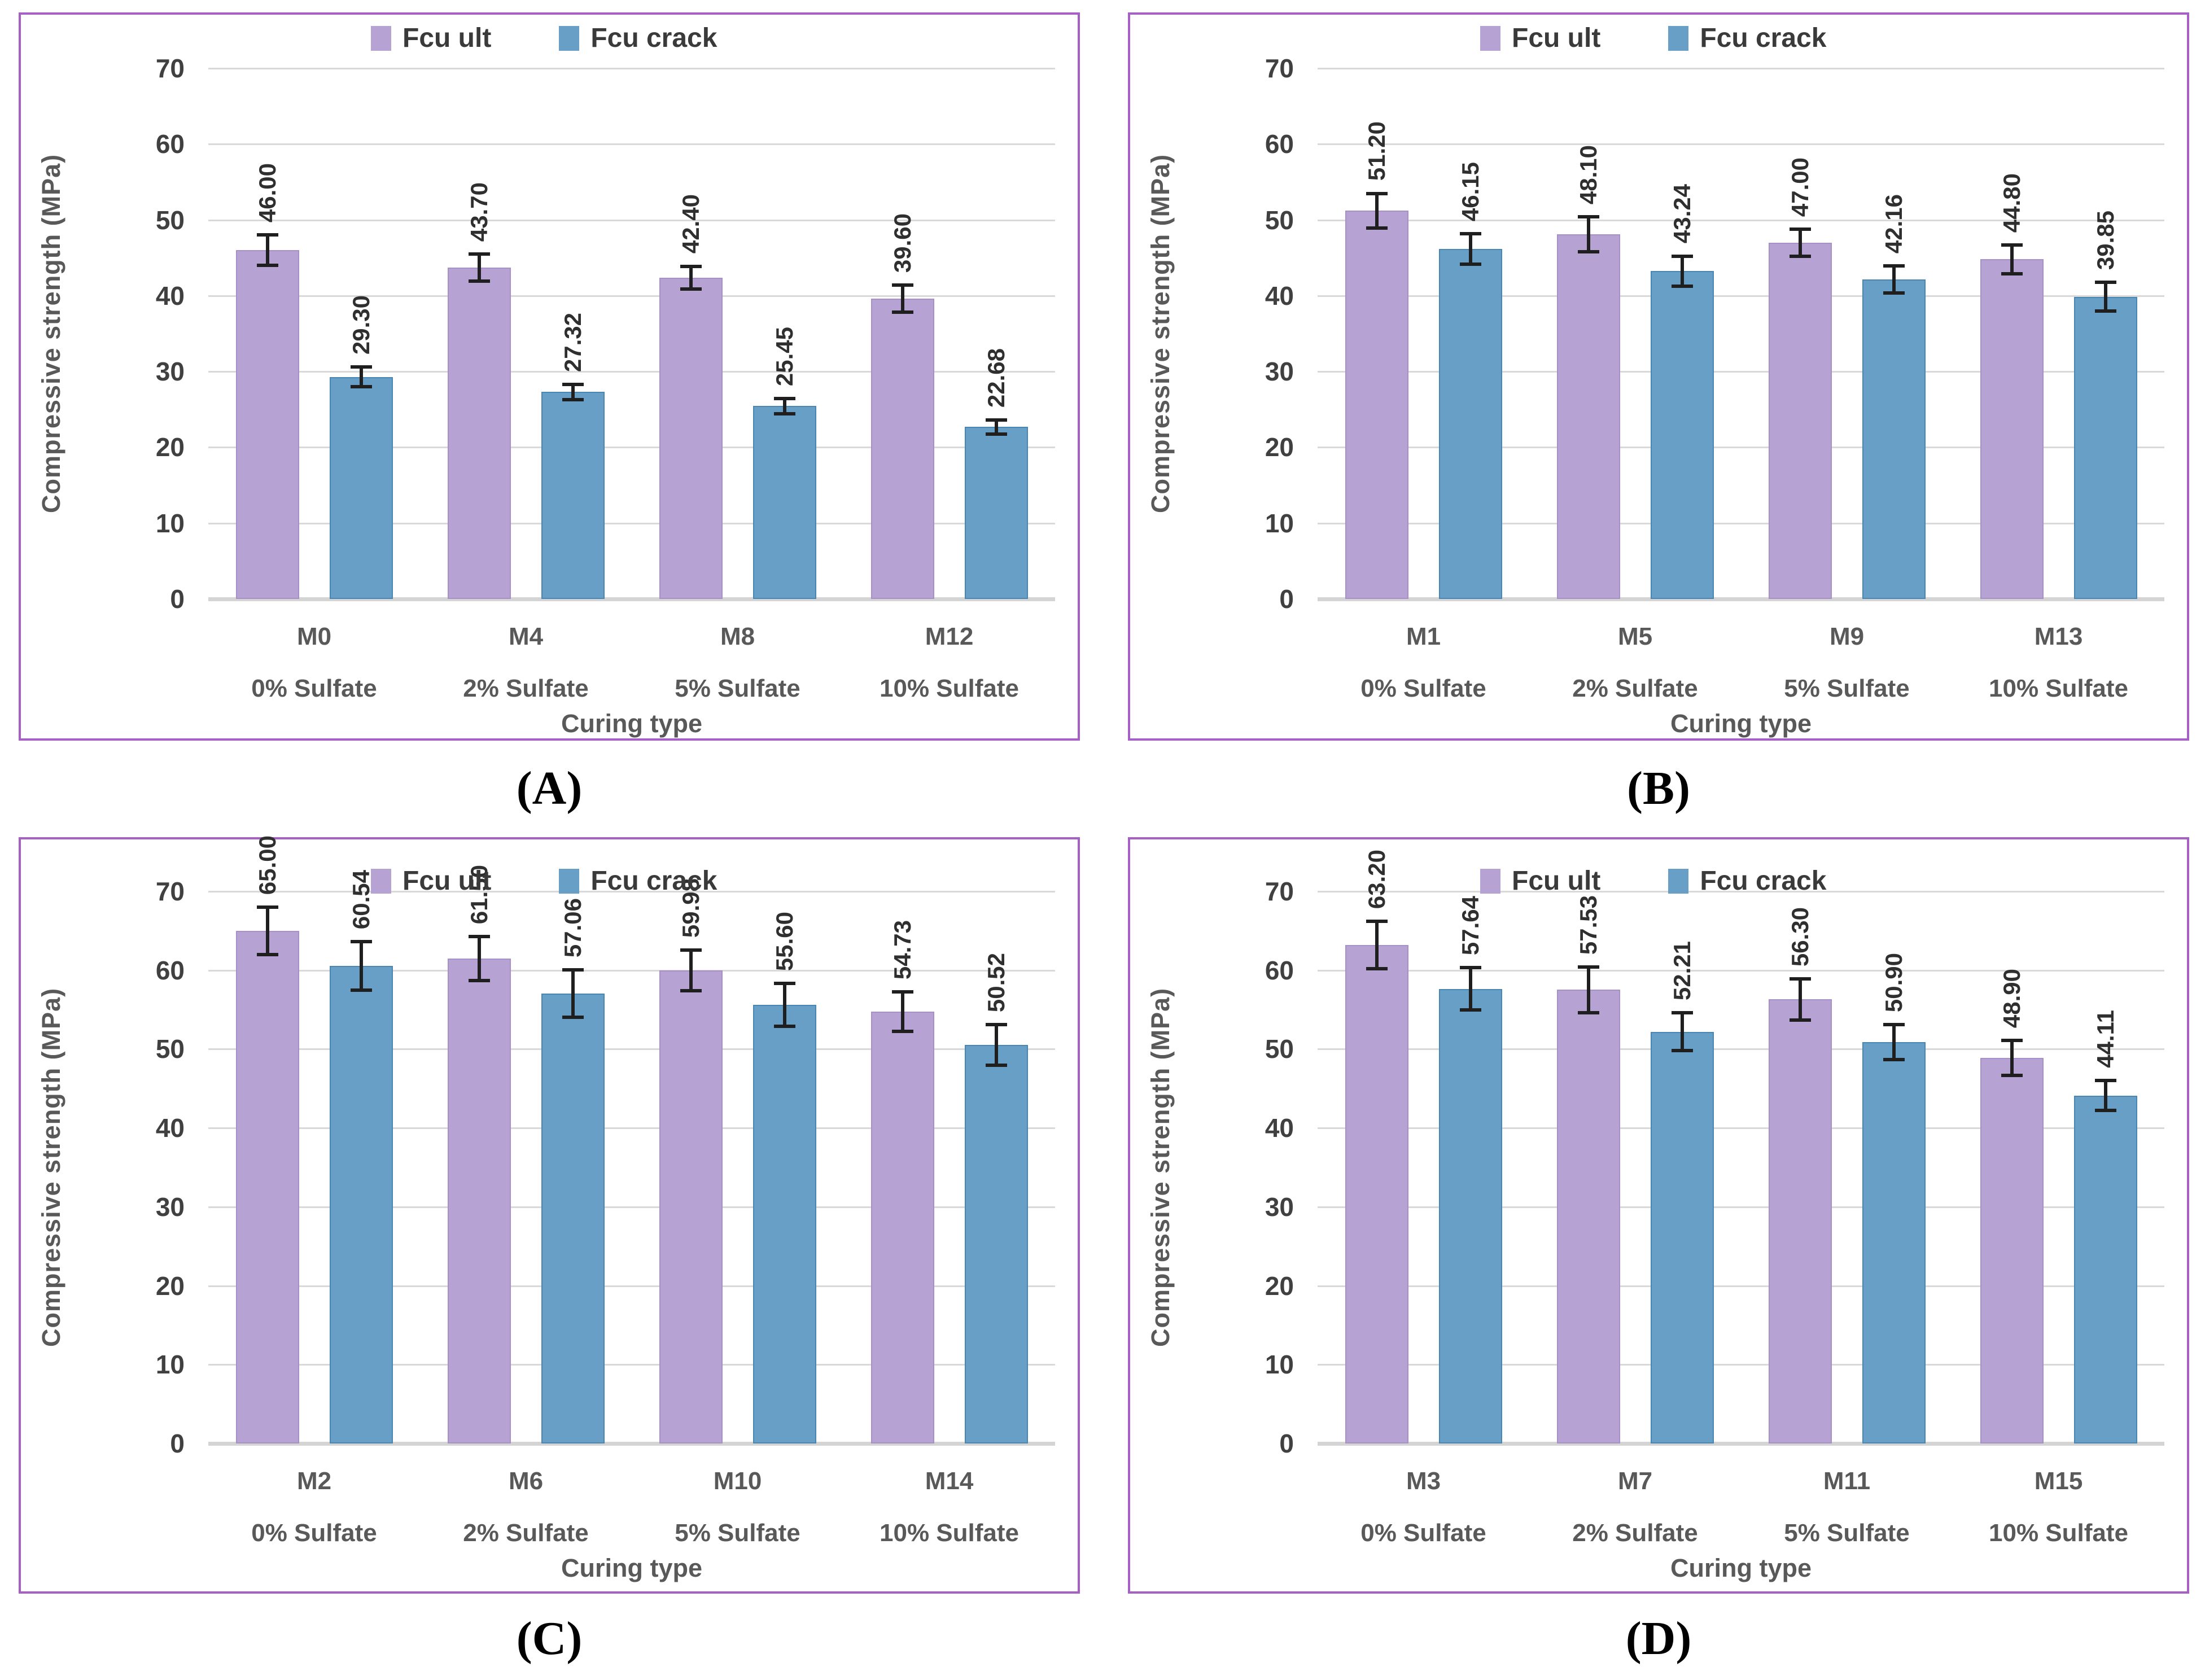 The width and height of the screenshot is (2205, 1680). I want to click on bar-group-m3: 63.20 57.64, so click(1423, 1146).